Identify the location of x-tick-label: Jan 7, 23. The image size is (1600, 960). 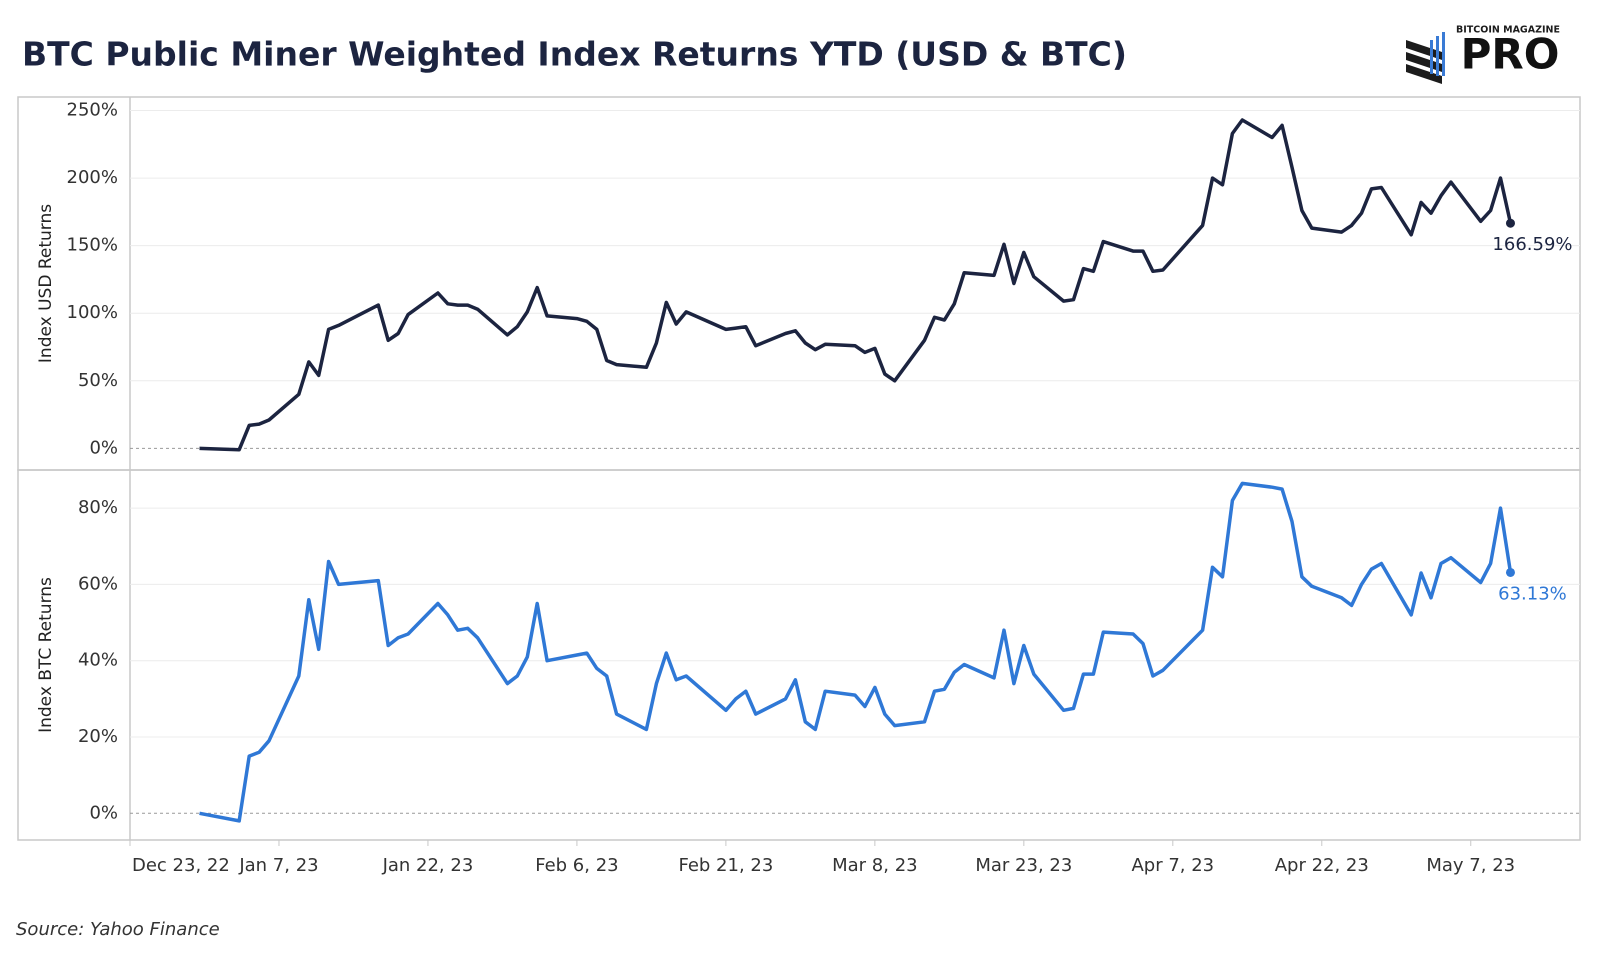
(278, 865).